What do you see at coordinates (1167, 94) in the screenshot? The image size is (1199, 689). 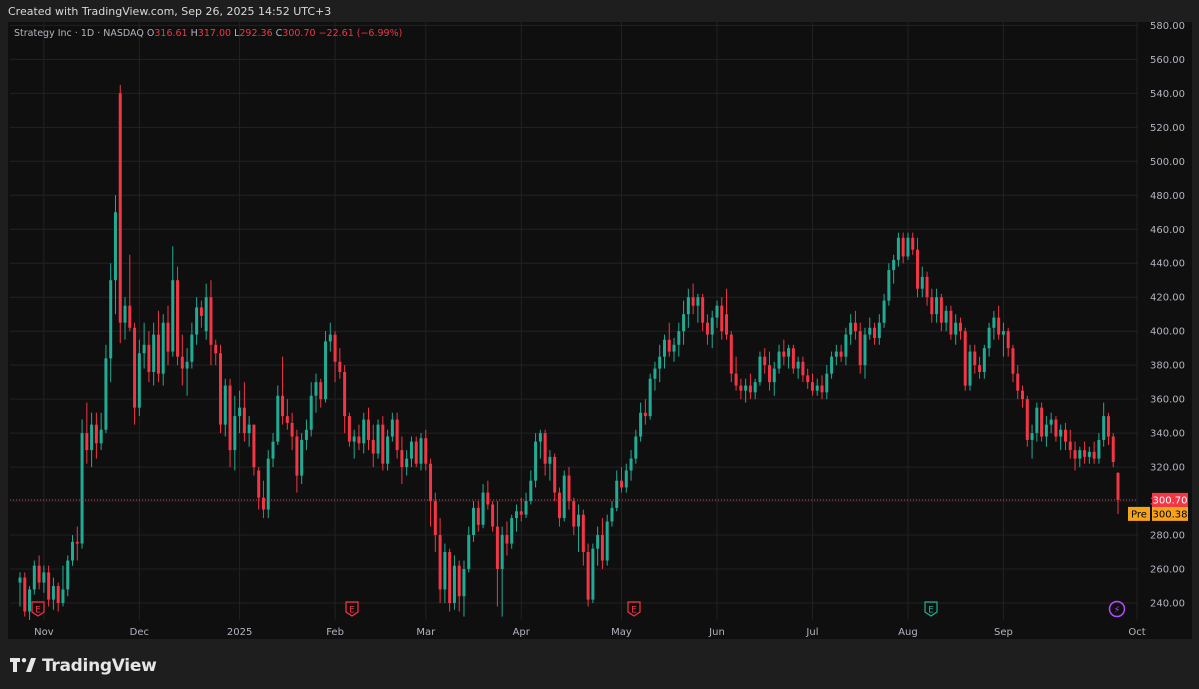 I see `y-tick-label: 540.00` at bounding box center [1167, 94].